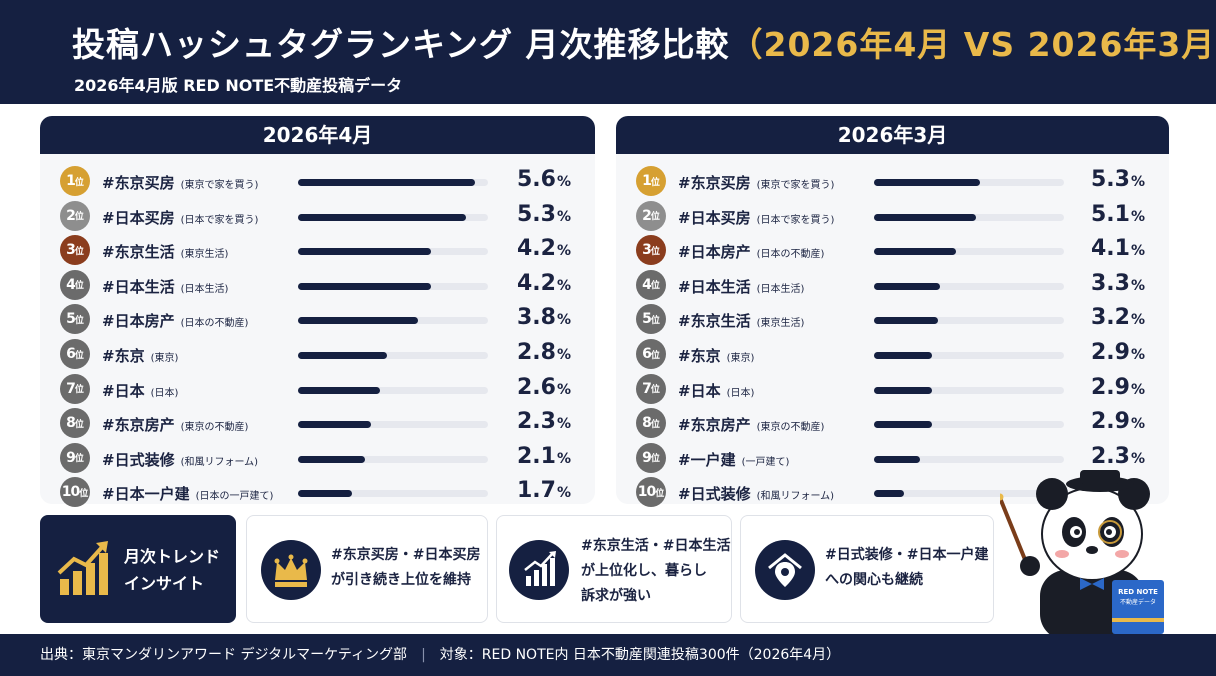 The width and height of the screenshot is (1216, 676). I want to click on title-text: 投稿ハッシュタグランキング 月次推移比較, so click(401, 44).